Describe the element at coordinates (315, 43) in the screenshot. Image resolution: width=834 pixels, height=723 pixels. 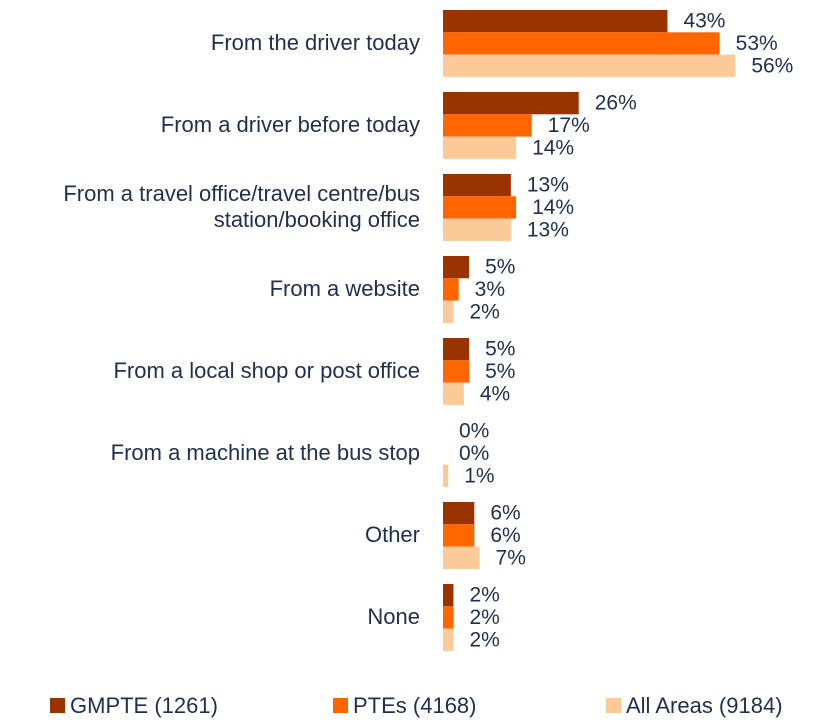
I see `category-label: From the driver today` at that location.